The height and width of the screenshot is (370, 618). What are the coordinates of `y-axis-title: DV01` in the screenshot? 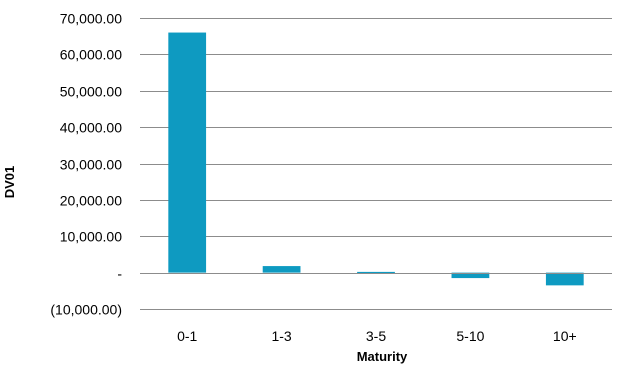 It's located at (9, 182).